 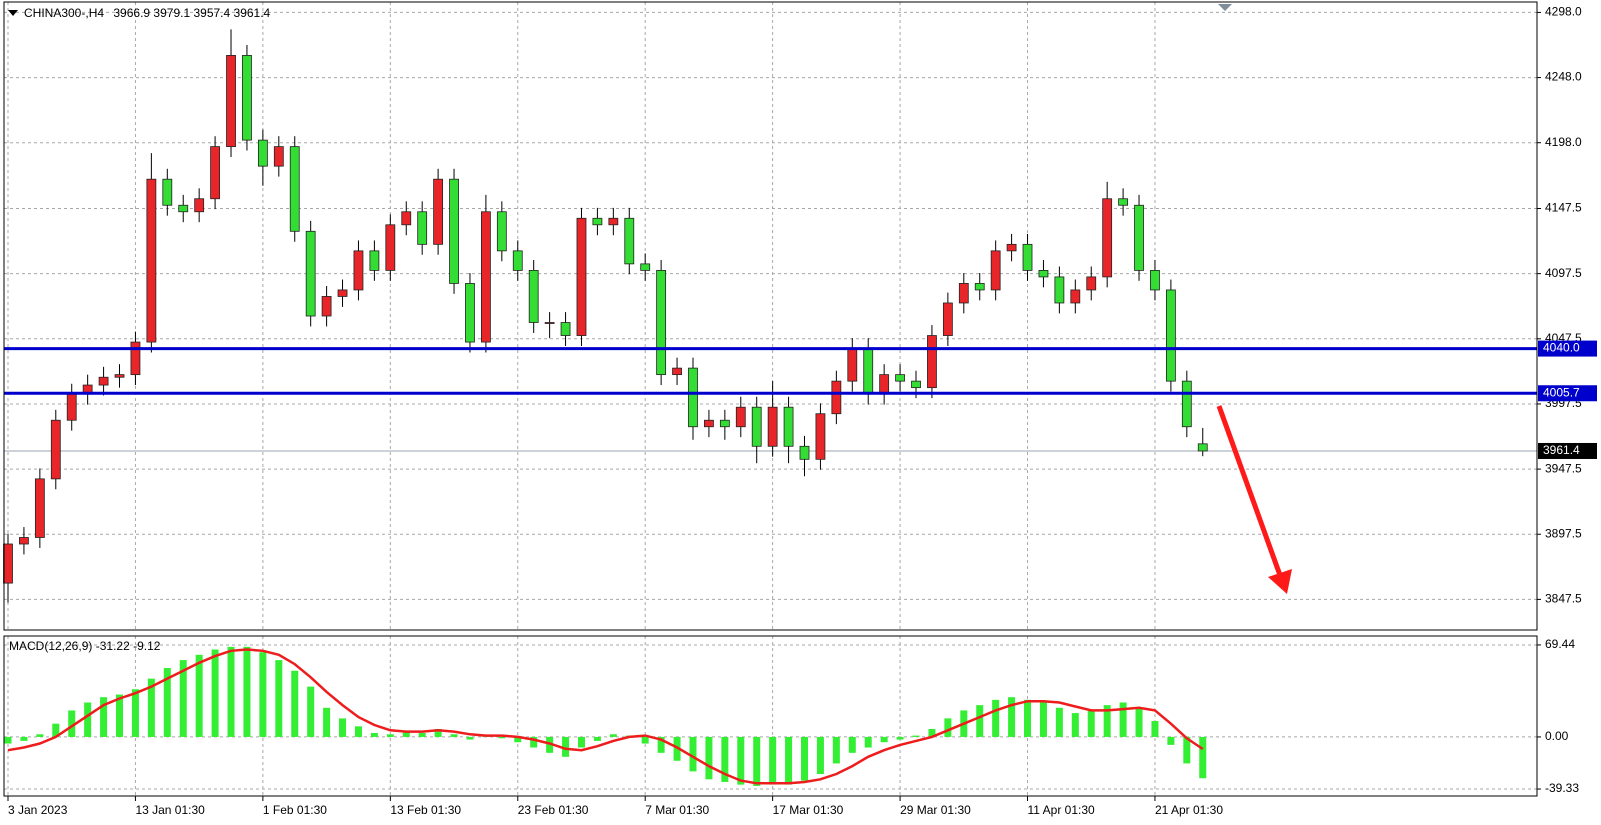 I want to click on title-marker, so click(x=13, y=13).